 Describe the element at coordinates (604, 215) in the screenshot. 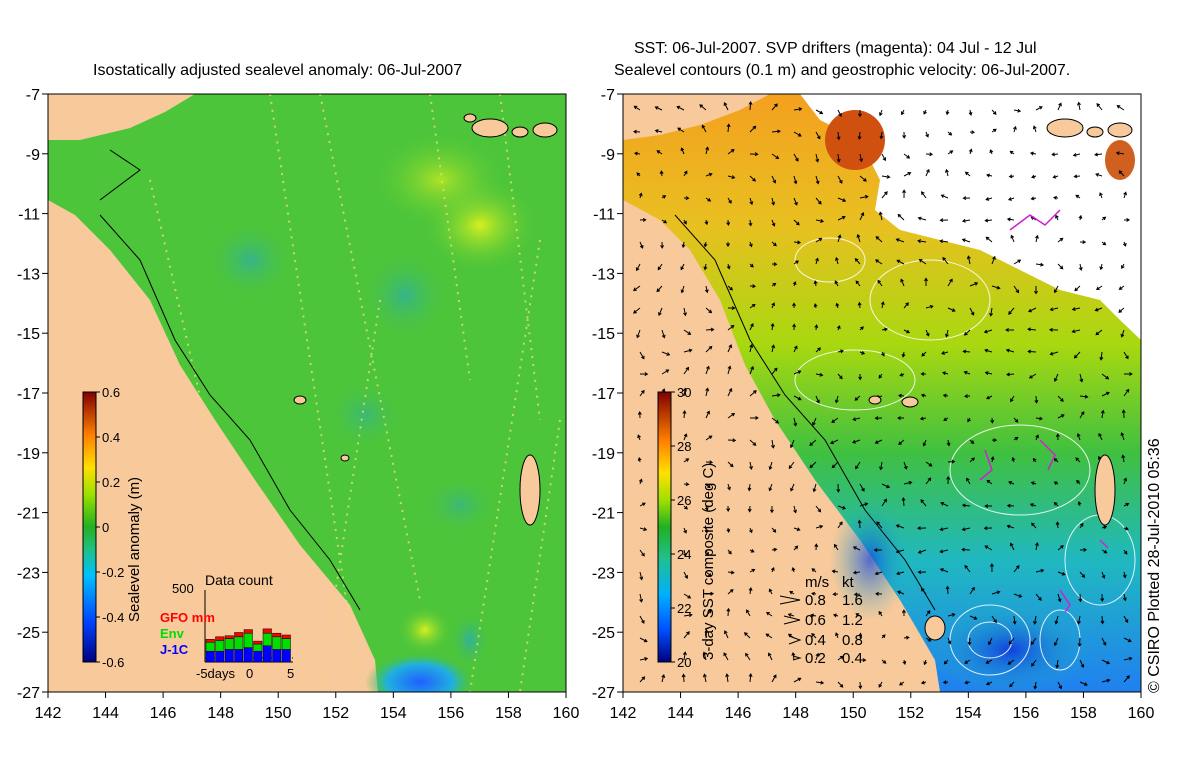

I see `right-ytick-label: -11` at that location.